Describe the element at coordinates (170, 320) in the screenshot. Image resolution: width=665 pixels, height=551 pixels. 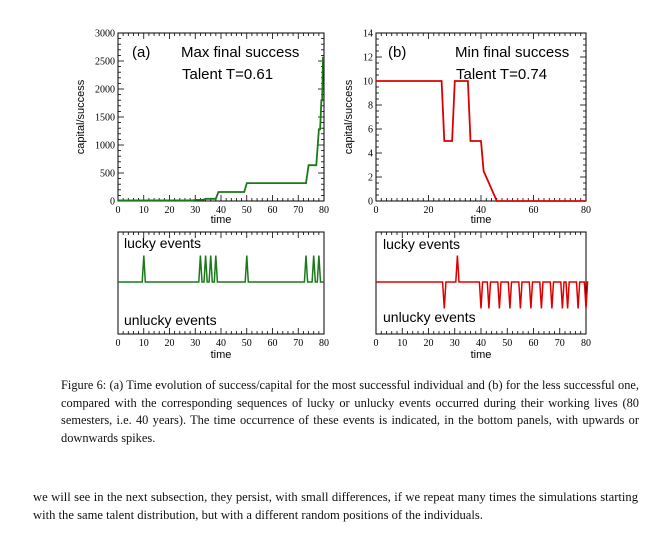
I see `events-a-unlucky-label: unlucky events` at that location.